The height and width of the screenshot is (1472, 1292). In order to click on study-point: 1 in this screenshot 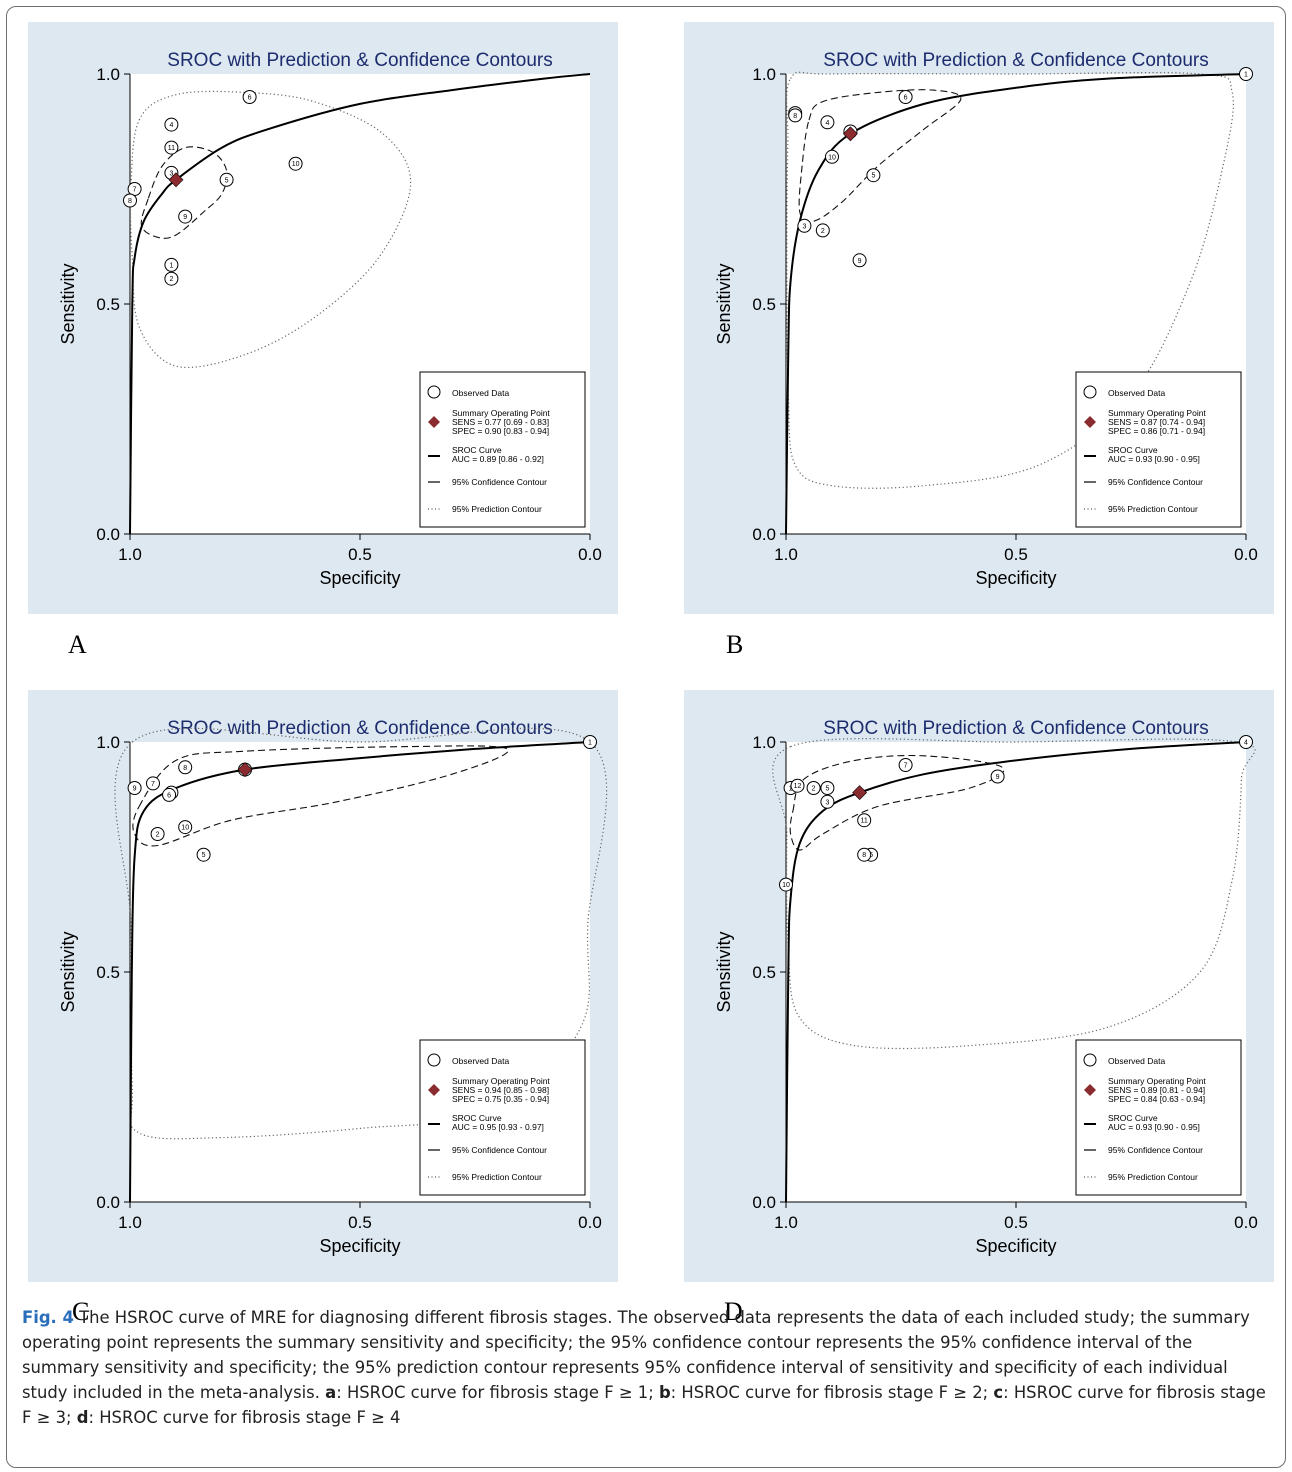, I will do `click(171, 264)`.